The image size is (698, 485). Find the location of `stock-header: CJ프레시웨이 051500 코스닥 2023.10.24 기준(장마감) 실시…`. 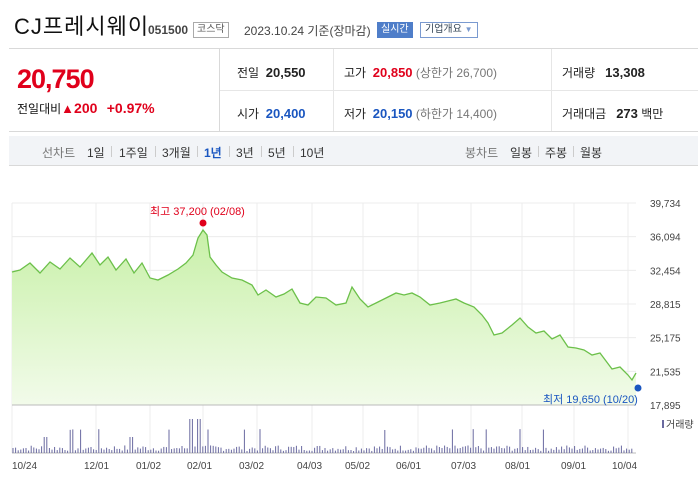

stock-header: CJ프레시웨이 051500 코스닥 2023.10.24 기준(장마감) 실시… is located at coordinates (349, 22).